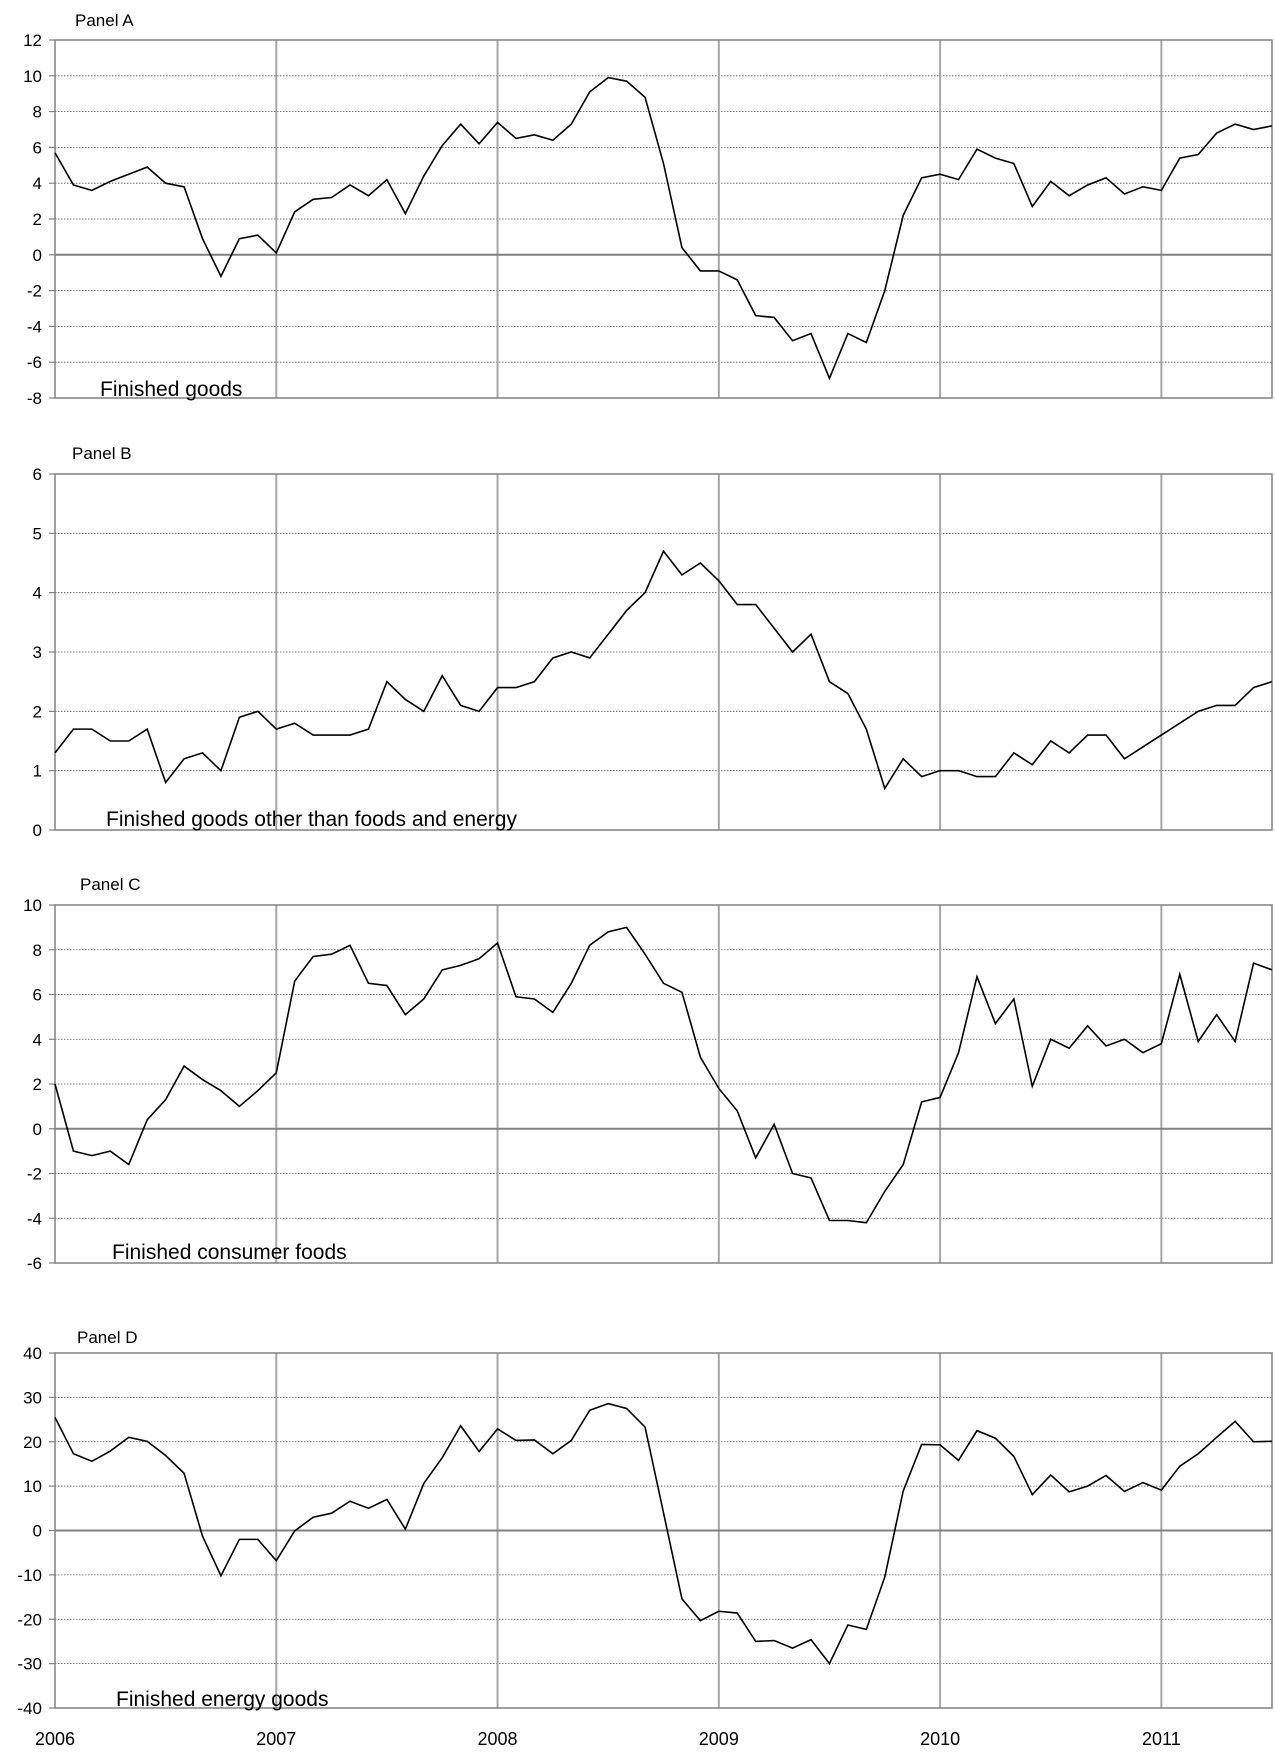 This screenshot has width=1275, height=1759. Describe the element at coordinates (102, 453) in the screenshot. I see `panel-label: Panel B` at that location.